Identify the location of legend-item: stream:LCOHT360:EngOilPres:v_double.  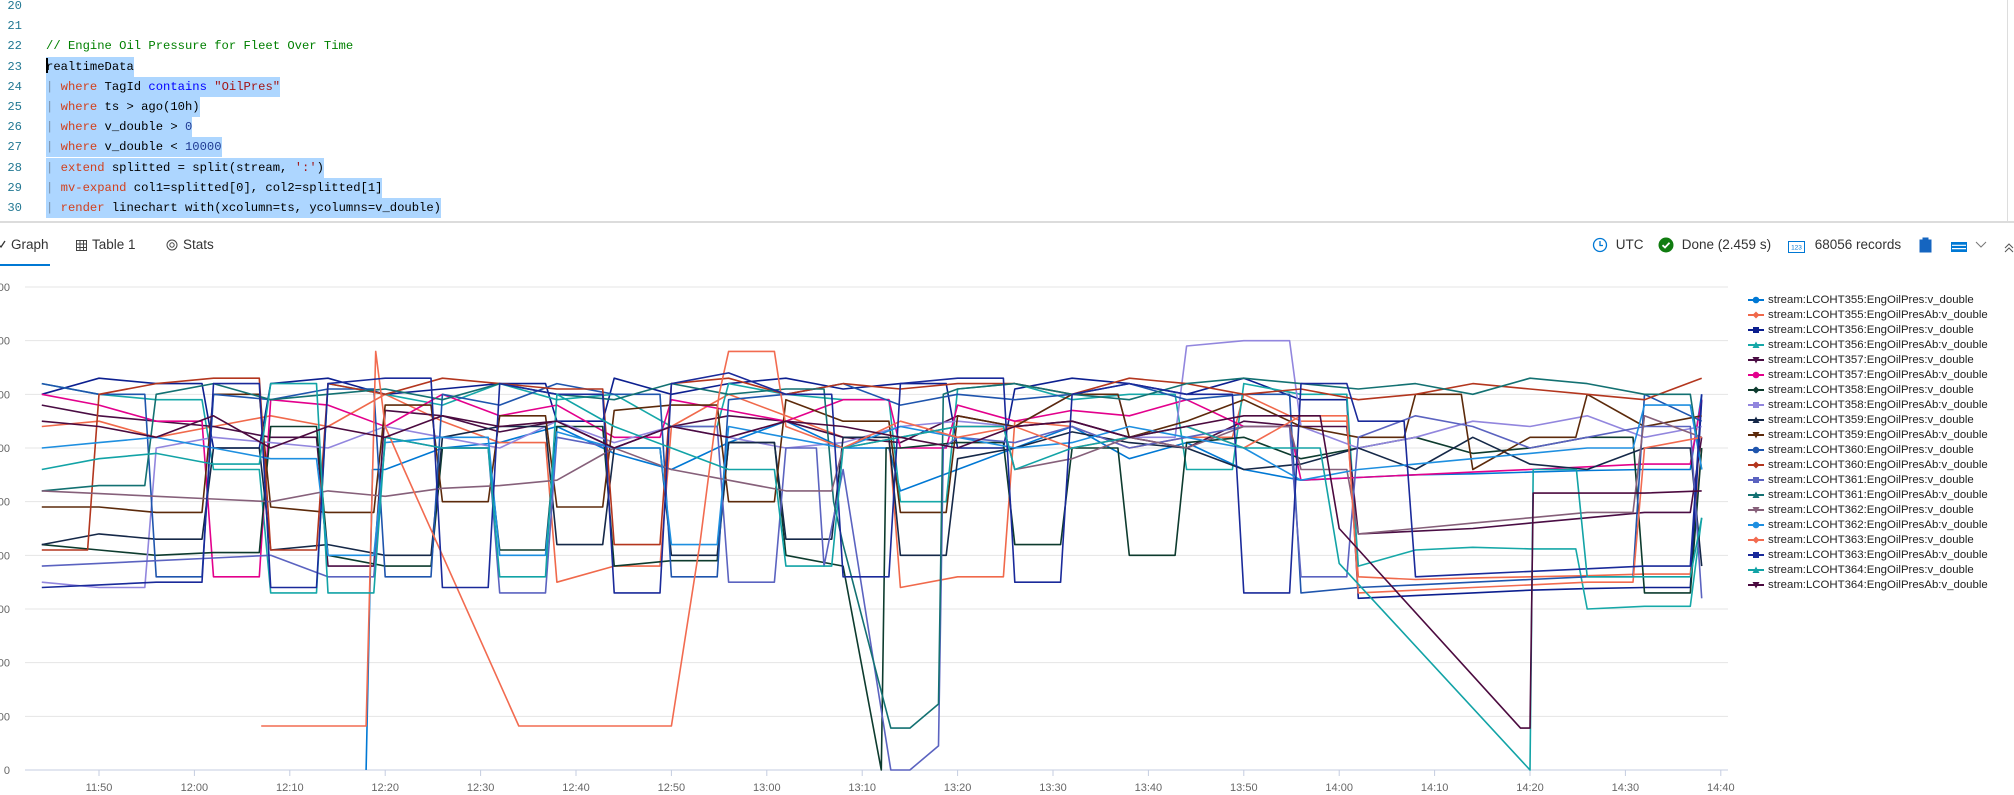
(1861, 450).